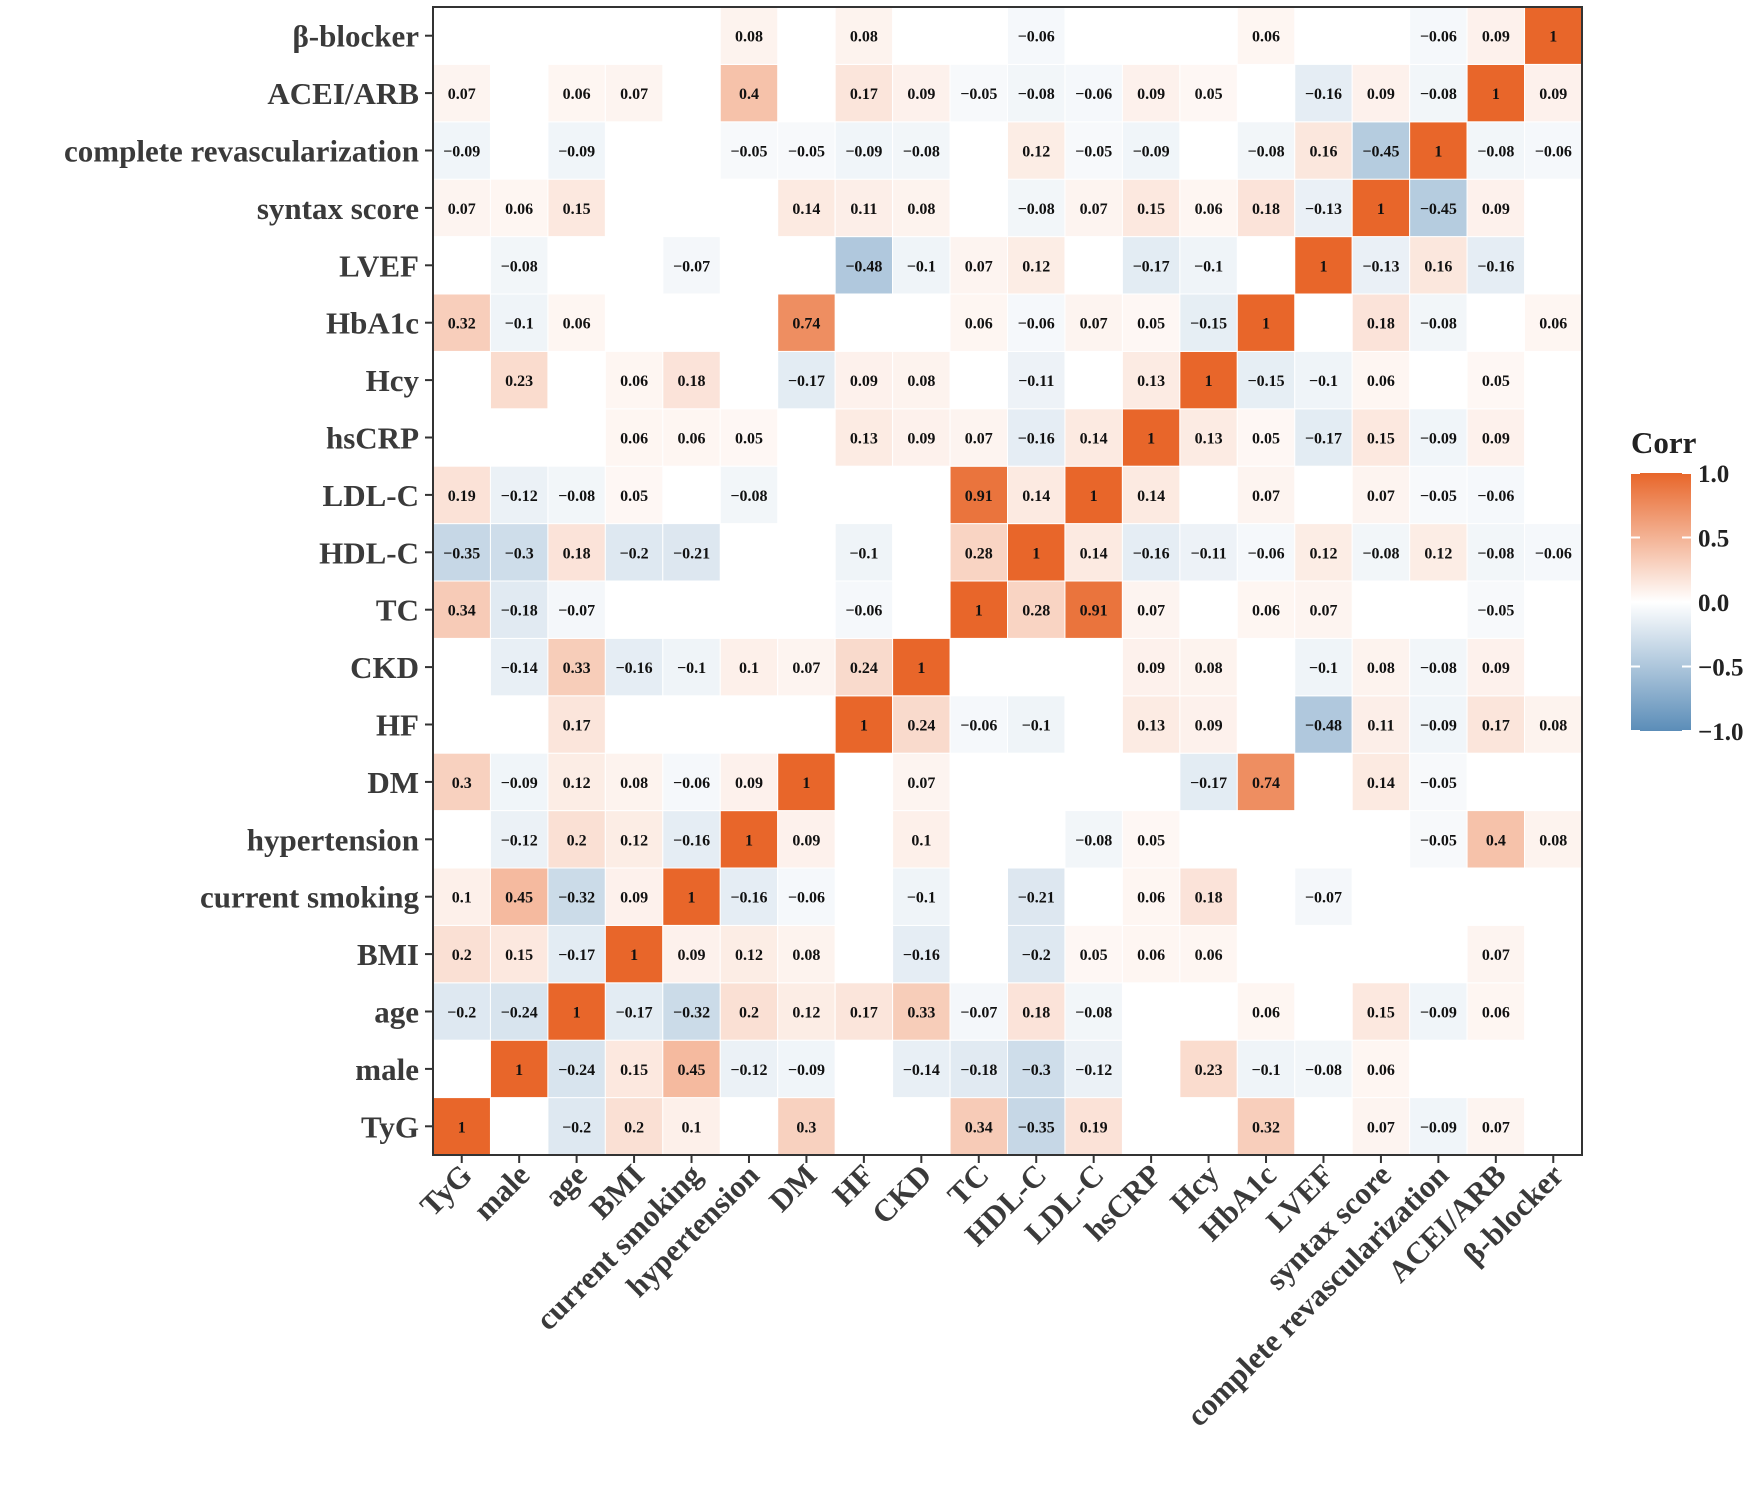 Image resolution: width=1748 pixels, height=1487 pixels. What do you see at coordinates (1381, 783) in the screenshot?
I see `cell-value-label: 0.14` at bounding box center [1381, 783].